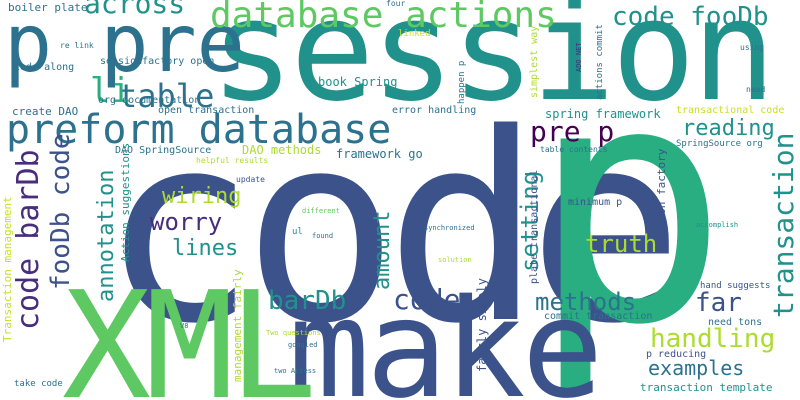 Image resolution: width=800 pixels, height=400 pixels. What do you see at coordinates (44, 67) in the screenshot?
I see `word-code-along: code along` at bounding box center [44, 67].